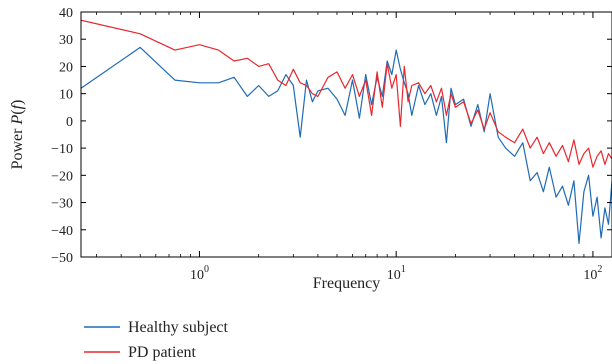  Describe the element at coordinates (66, 95) in the screenshot. I see `y-tick-label: 10` at that location.